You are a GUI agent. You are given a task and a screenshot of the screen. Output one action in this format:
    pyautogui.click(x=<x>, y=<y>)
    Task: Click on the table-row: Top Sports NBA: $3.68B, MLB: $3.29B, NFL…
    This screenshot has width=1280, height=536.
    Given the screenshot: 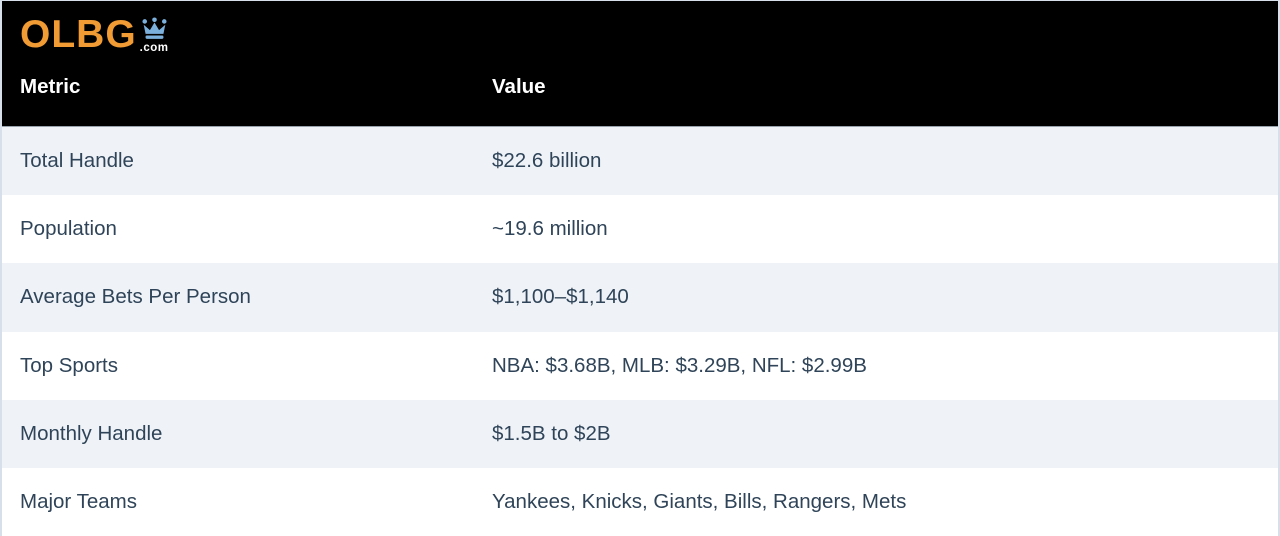 What is the action you would take?
    pyautogui.click(x=640, y=365)
    